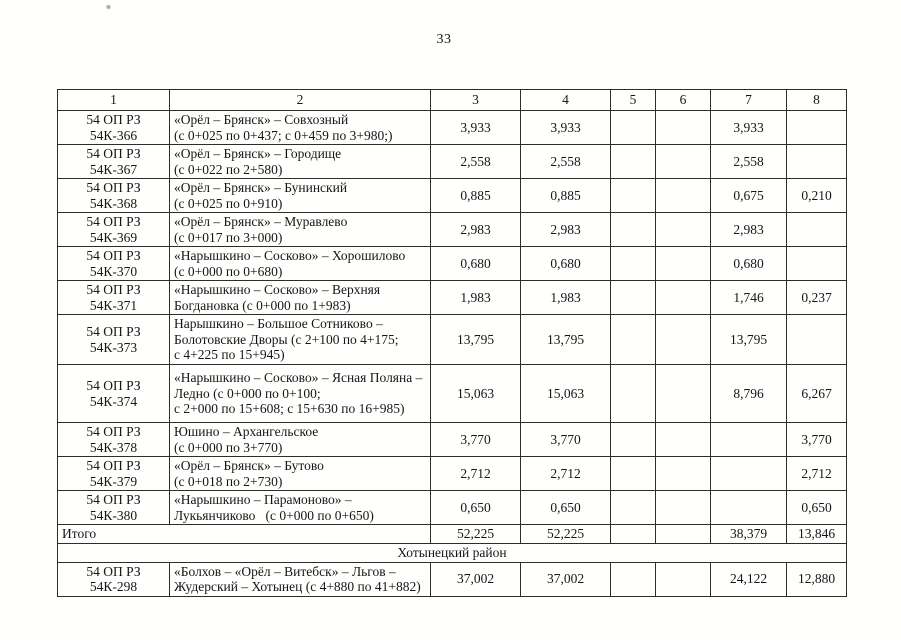 Image resolution: width=901 pixels, height=640 pixels. Describe the element at coordinates (113, 195) in the screenshot. I see `road-code-cell: 54 ОП РЗ 54К-368` at that location.